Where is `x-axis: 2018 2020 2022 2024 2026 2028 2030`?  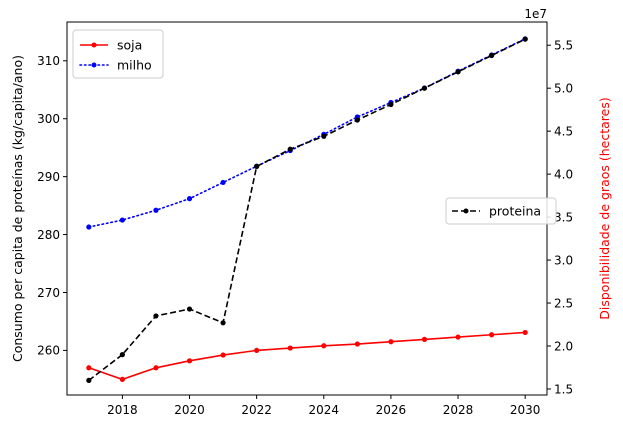
x-axis: 2018 2020 2022 2024 2026 2028 2030 is located at coordinates (323, 406).